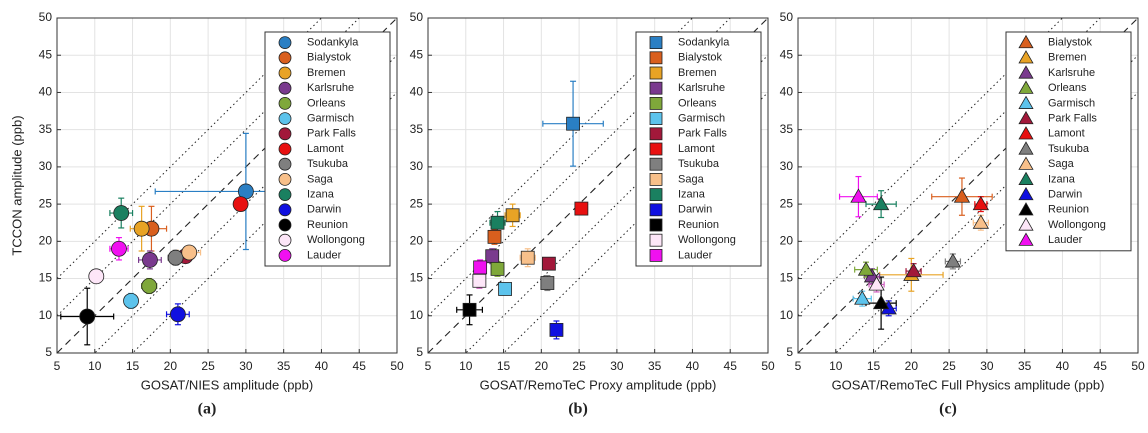 Image resolution: width=1148 pixels, height=433 pixels. What do you see at coordinates (789, 352) in the screenshot?
I see `y-tick-label: 5` at bounding box center [789, 352].